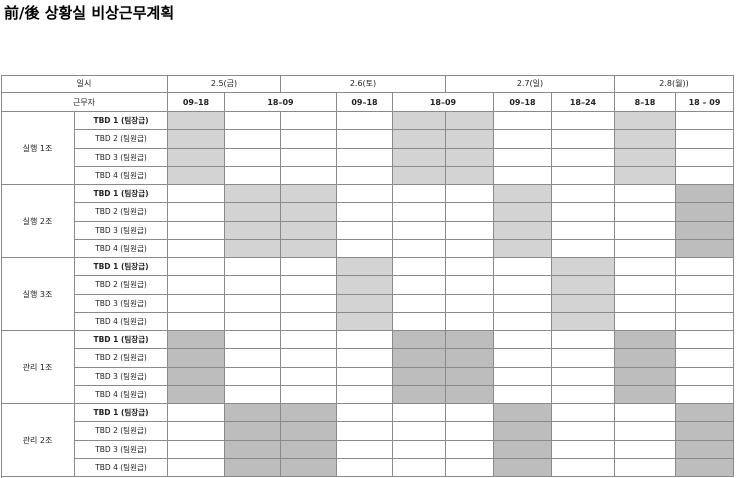 This screenshot has width=741, height=478. Describe the element at coordinates (196, 102) in the screenshot. I see `shift-header: 09–18` at that location.